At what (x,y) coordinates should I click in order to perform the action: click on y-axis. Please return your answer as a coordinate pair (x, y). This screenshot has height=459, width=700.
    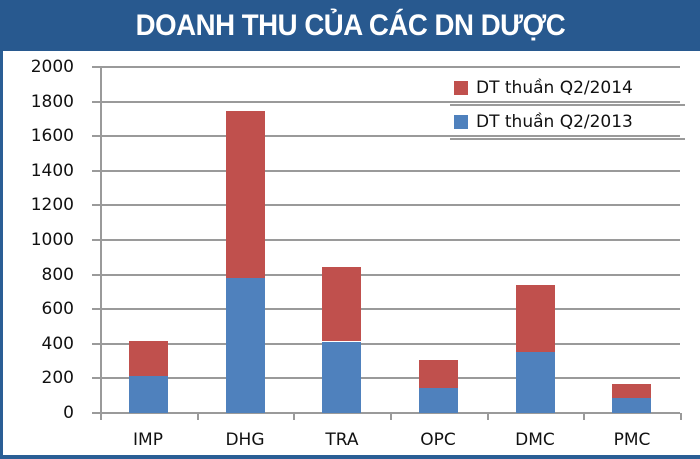
    Looking at the image, I should click on (101, 243).